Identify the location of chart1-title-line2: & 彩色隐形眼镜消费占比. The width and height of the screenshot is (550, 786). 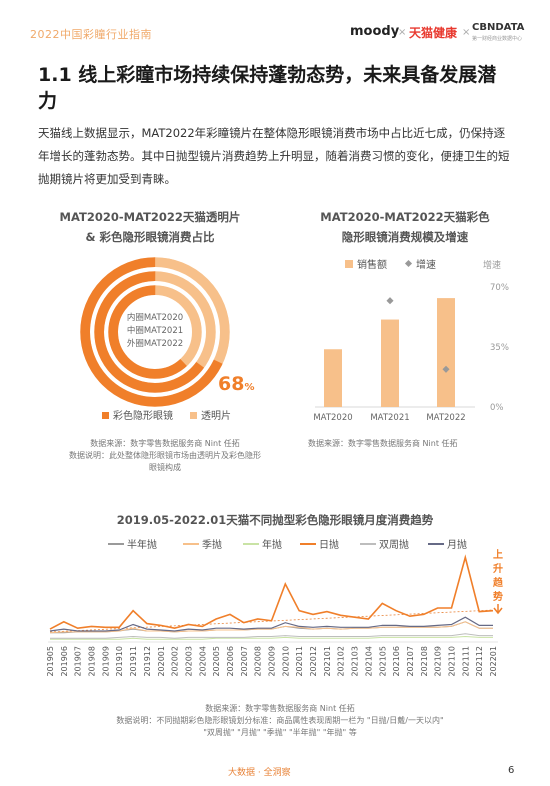
(150, 237).